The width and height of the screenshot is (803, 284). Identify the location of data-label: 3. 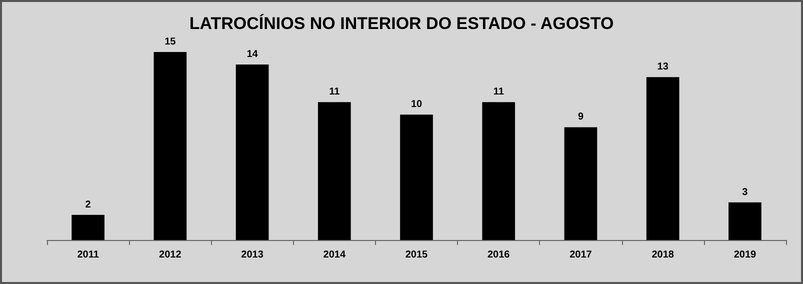
(745, 192).